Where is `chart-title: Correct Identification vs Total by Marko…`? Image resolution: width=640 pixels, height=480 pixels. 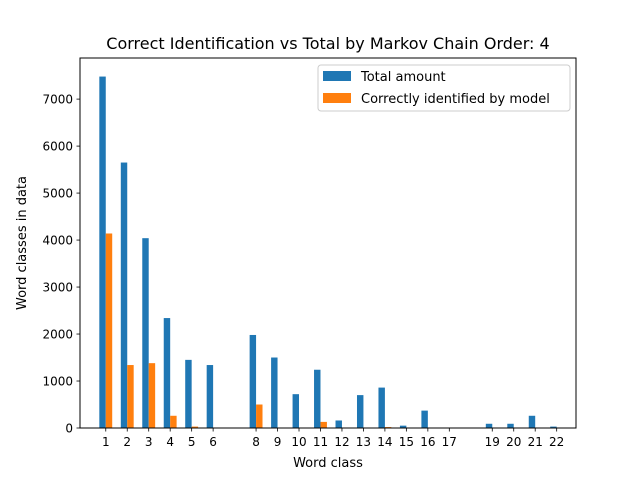
chart-title: Correct Identification vs Total by Marko… is located at coordinates (327, 43).